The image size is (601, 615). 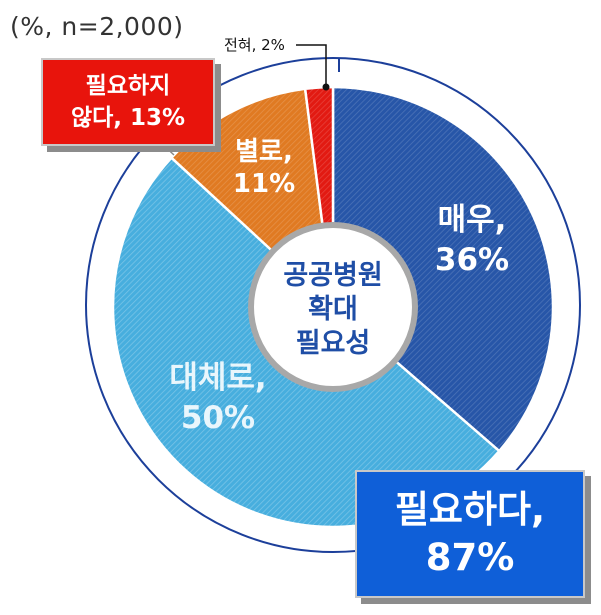 What do you see at coordinates (217, 398) in the screenshot?
I see `slice-label-daechero: 대체로, 50%` at bounding box center [217, 398].